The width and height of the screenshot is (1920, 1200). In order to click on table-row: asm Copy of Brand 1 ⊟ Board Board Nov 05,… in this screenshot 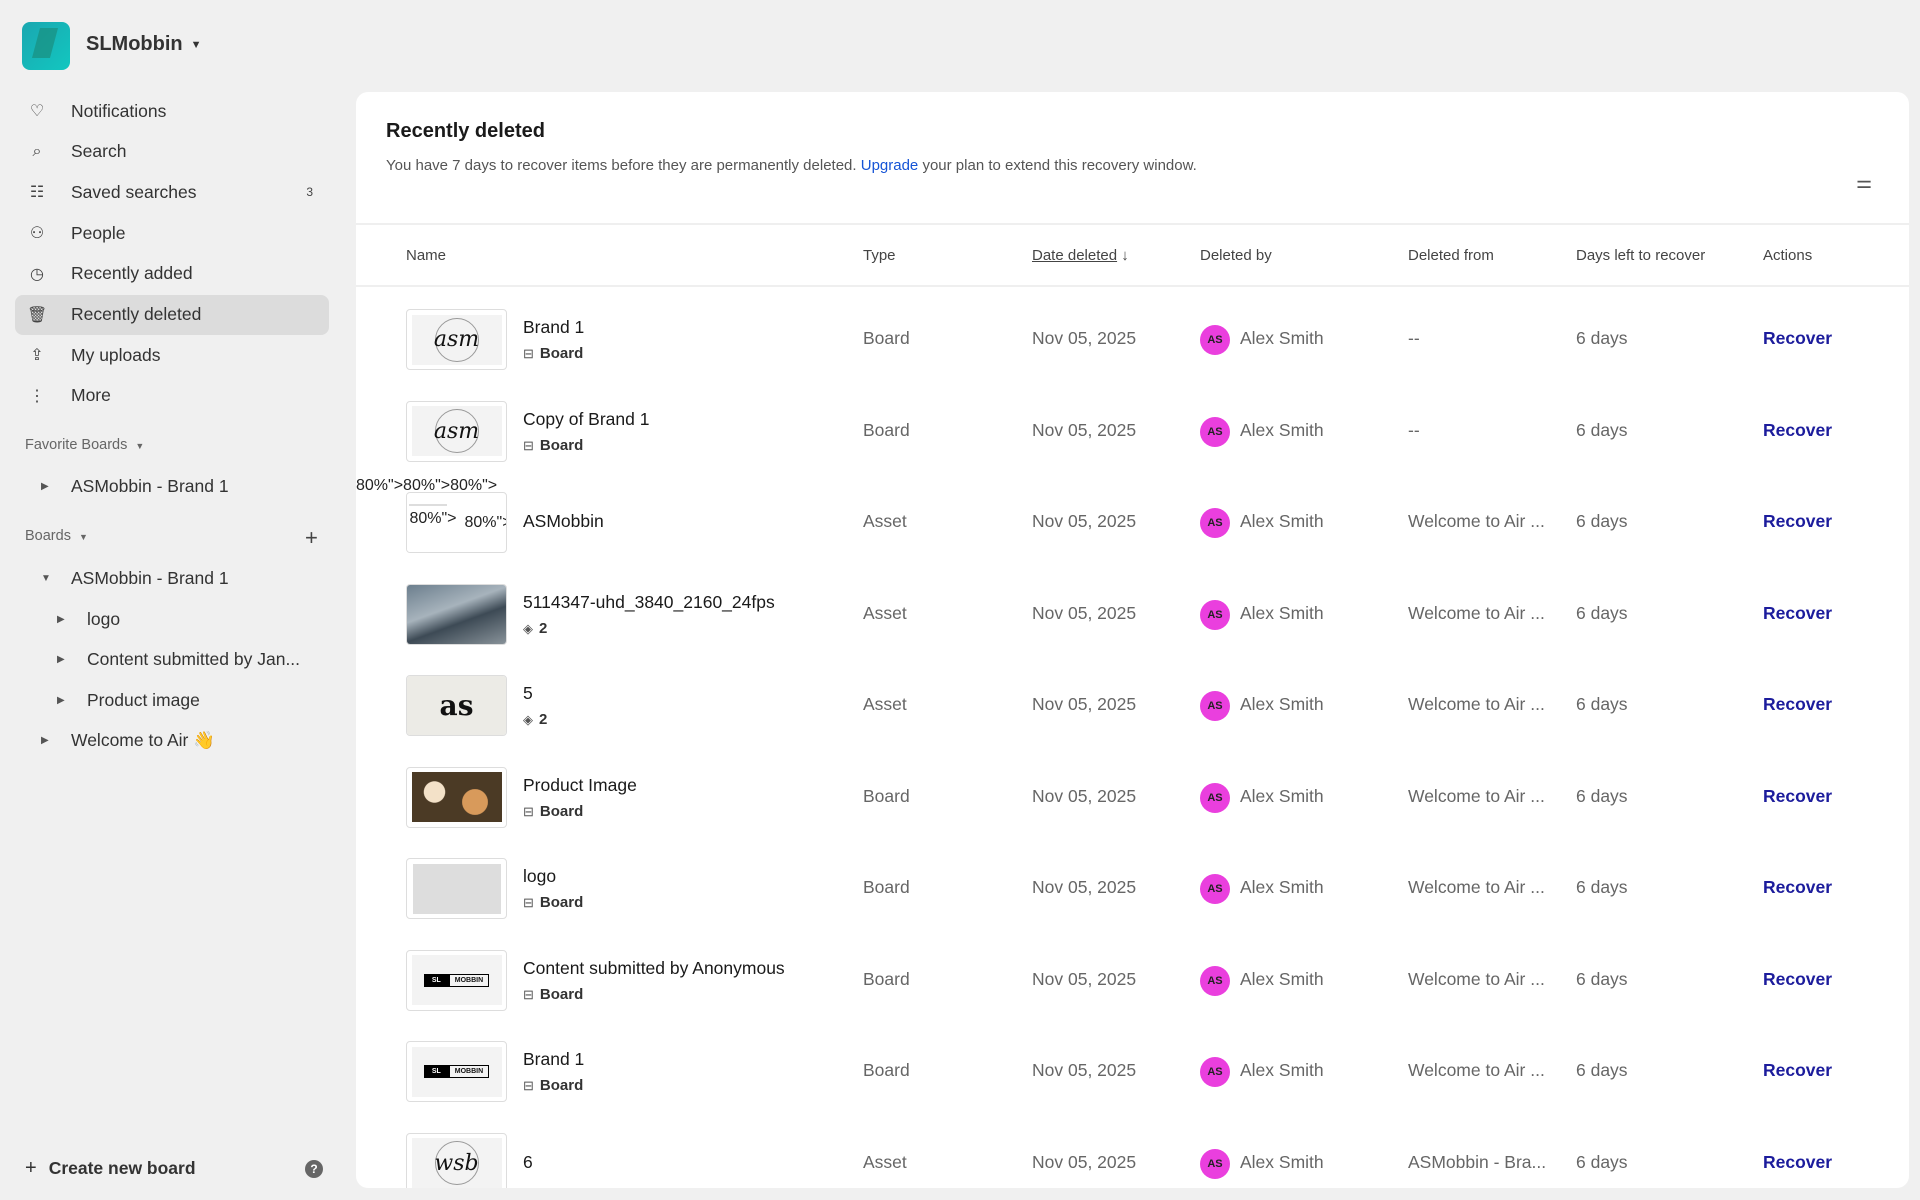, I will do `click(1132, 431)`.